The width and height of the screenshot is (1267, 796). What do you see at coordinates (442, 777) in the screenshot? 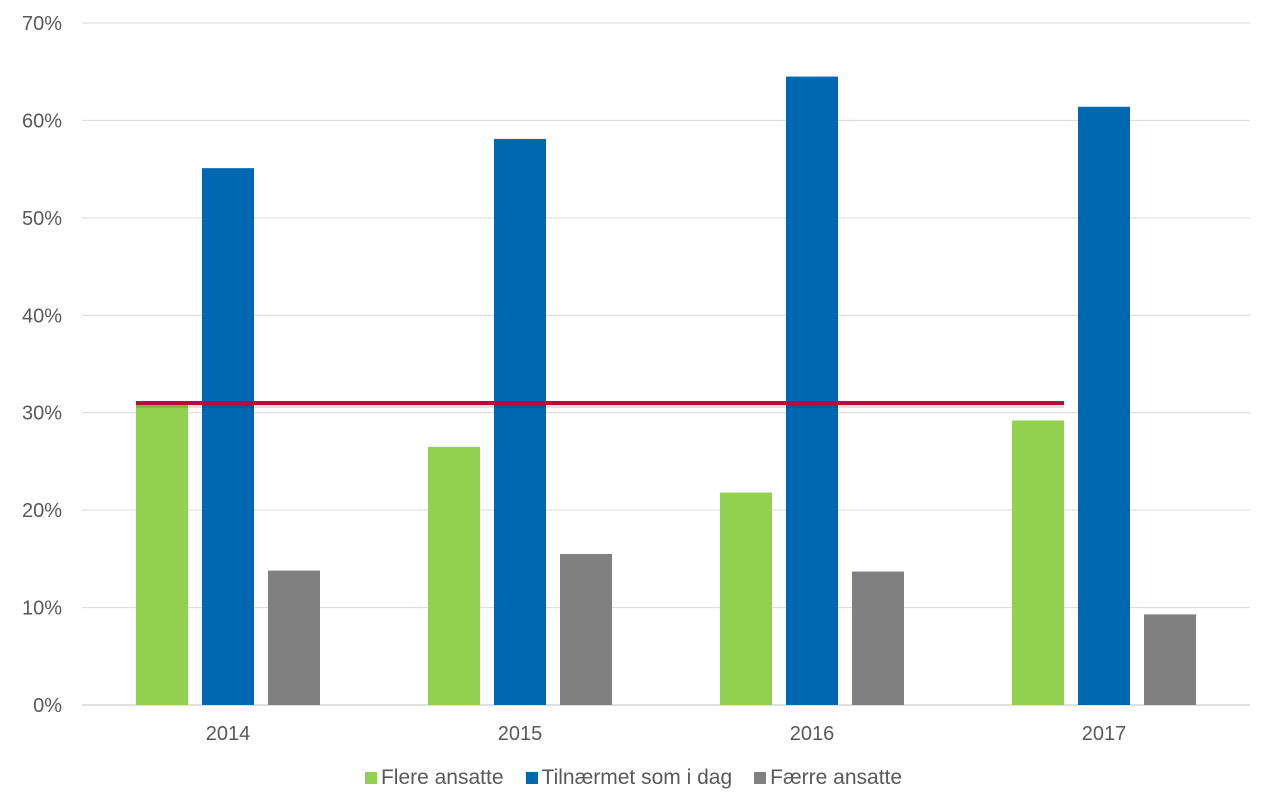
I see `legend-label: Flere ansatte` at bounding box center [442, 777].